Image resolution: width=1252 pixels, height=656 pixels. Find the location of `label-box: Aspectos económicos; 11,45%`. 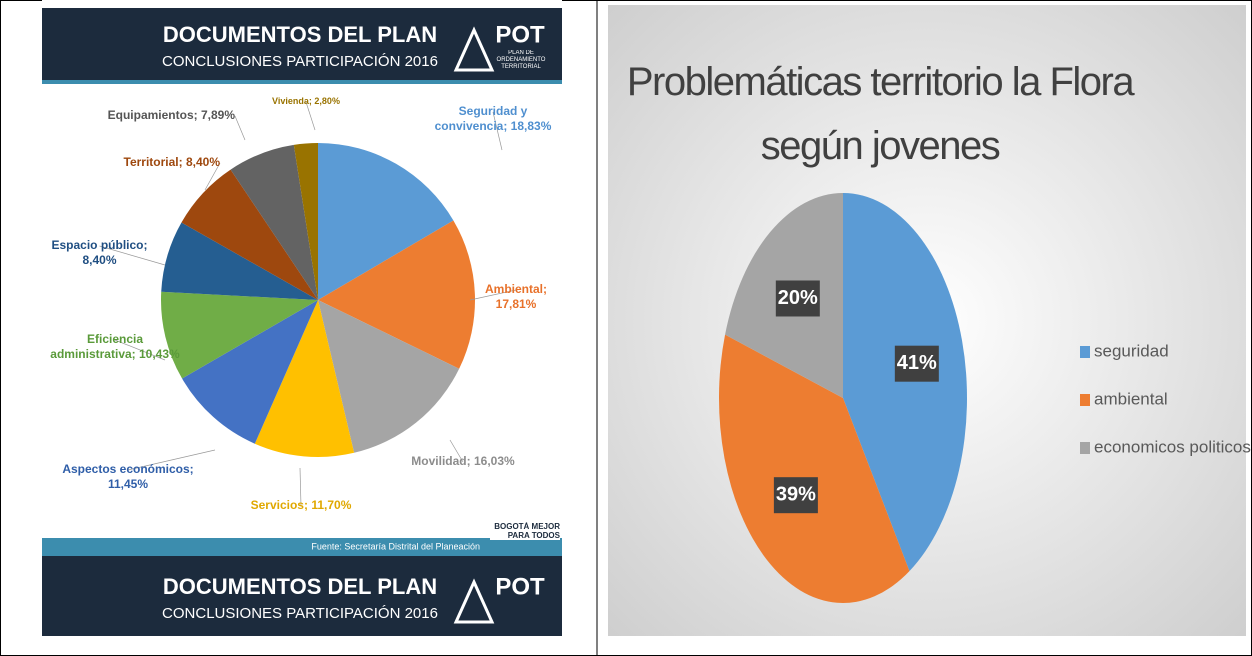

label-box: Aspectos económicos; 11,45% is located at coordinates (128, 477).